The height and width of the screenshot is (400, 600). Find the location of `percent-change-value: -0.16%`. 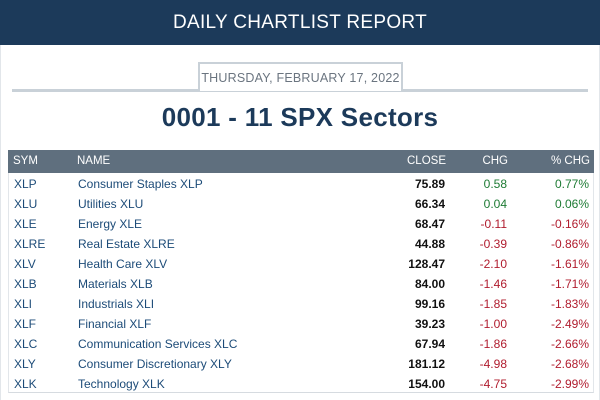

percent-change-value: -0.16% is located at coordinates (569, 224).